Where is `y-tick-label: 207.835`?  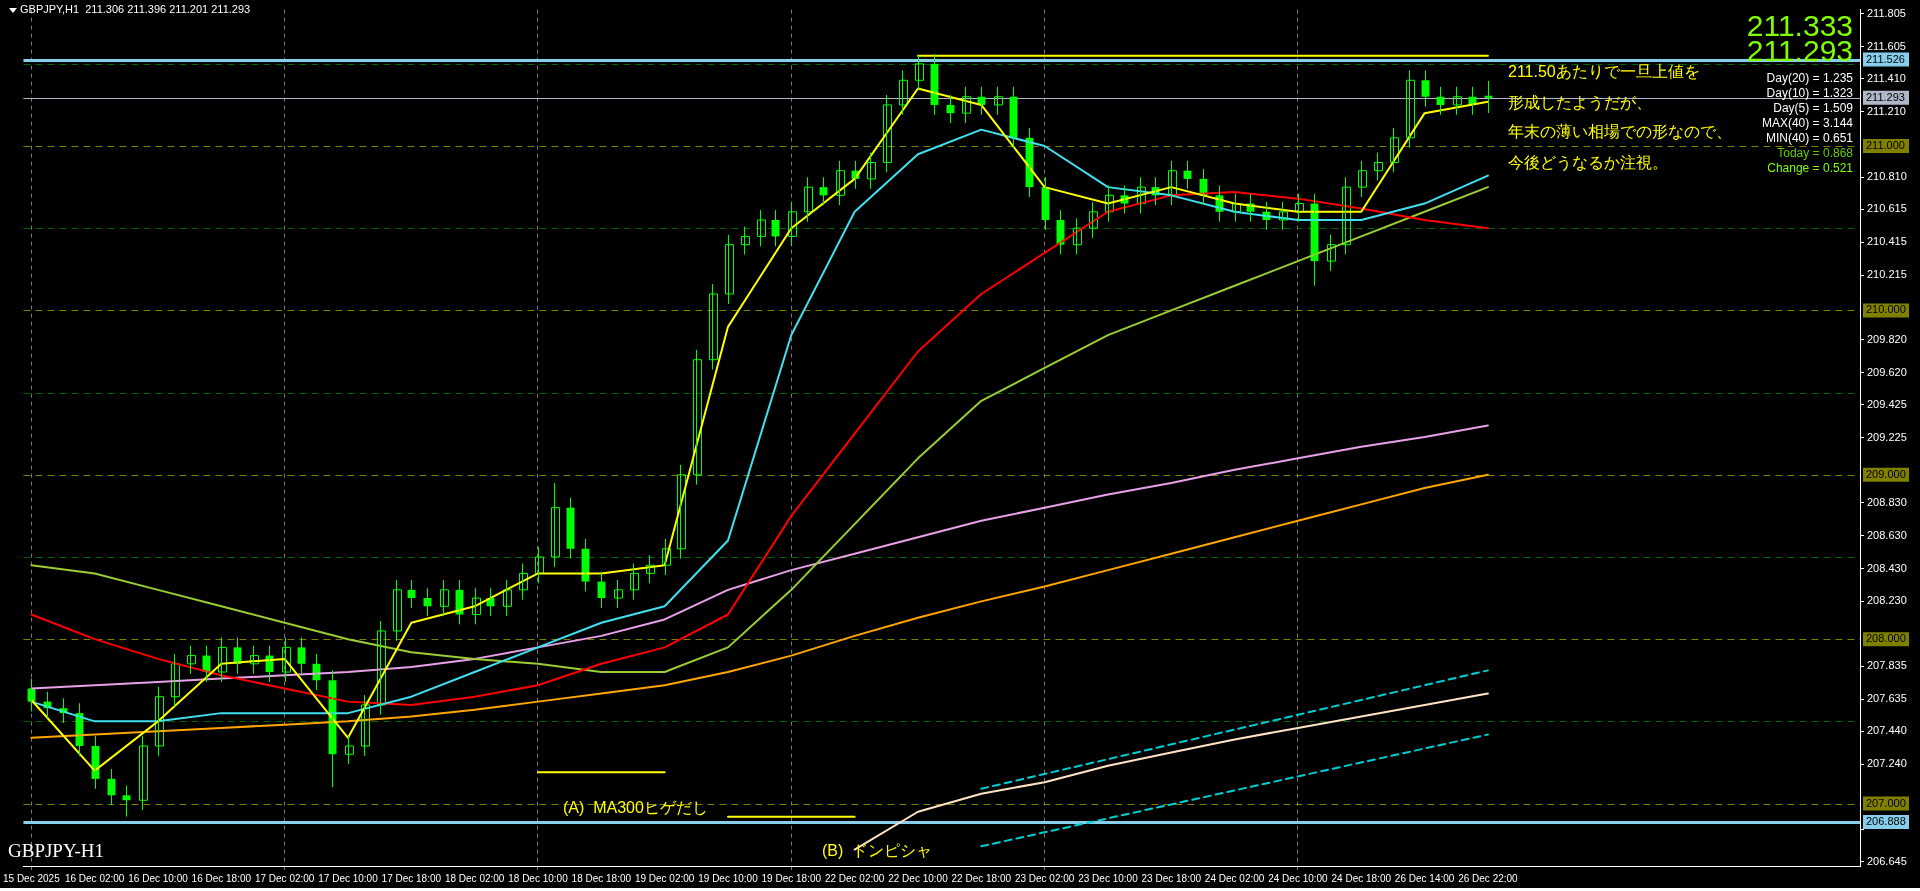 y-tick-label: 207.835 is located at coordinates (1887, 665).